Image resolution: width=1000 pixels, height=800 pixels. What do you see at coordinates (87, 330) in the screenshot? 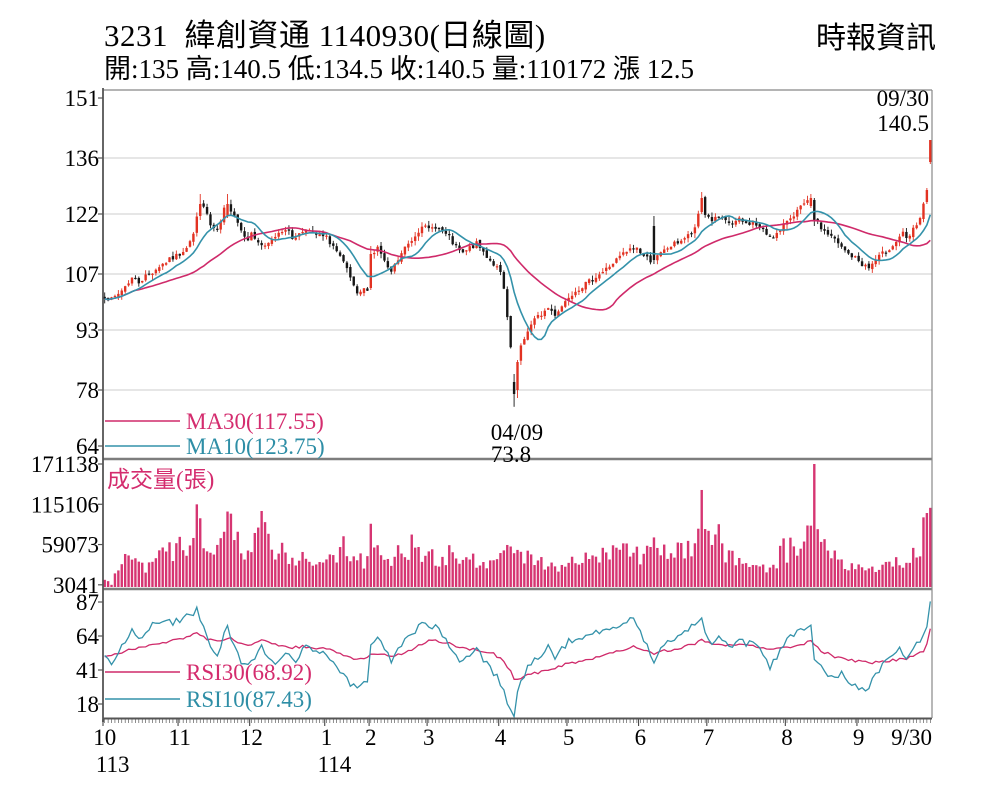
I see `price-axis-label: 93` at bounding box center [87, 330].